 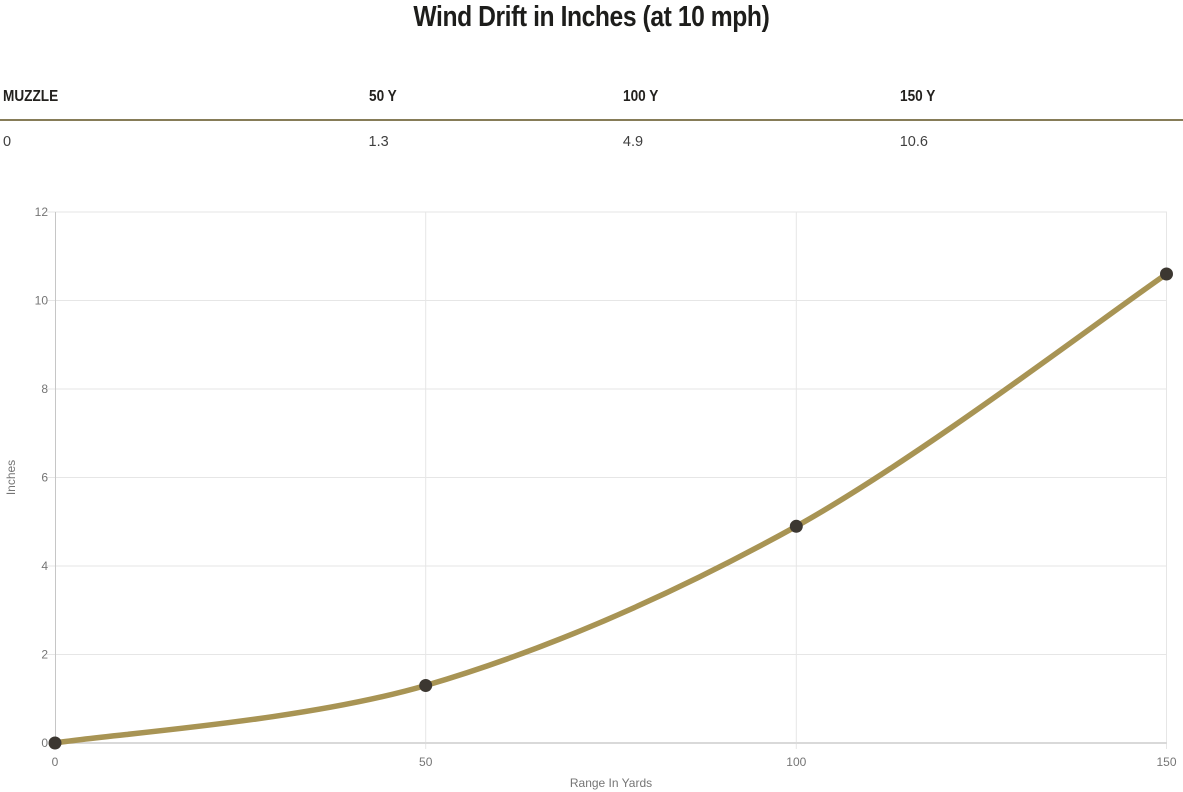 What do you see at coordinates (426, 762) in the screenshot?
I see `x-tick-50: 50` at bounding box center [426, 762].